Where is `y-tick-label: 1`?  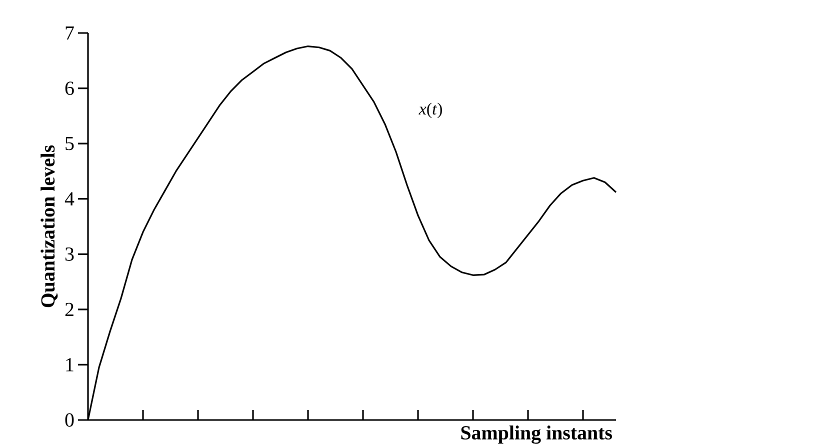 y-tick-label: 1 is located at coordinates (70, 365).